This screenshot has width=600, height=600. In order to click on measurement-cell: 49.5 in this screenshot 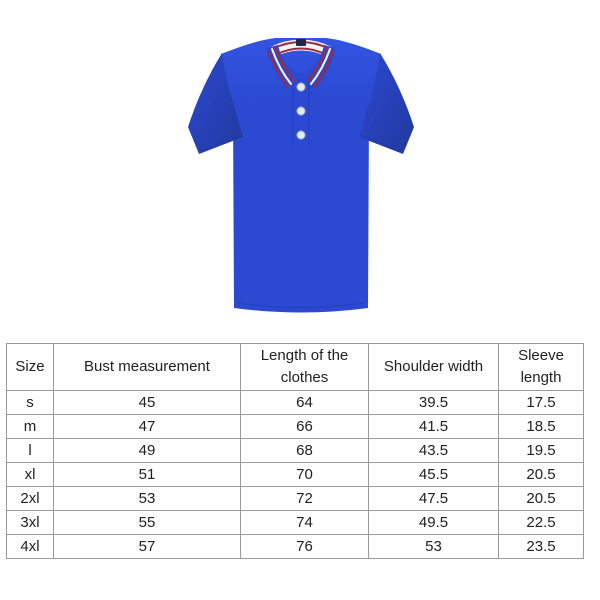, I will do `click(433, 522)`.